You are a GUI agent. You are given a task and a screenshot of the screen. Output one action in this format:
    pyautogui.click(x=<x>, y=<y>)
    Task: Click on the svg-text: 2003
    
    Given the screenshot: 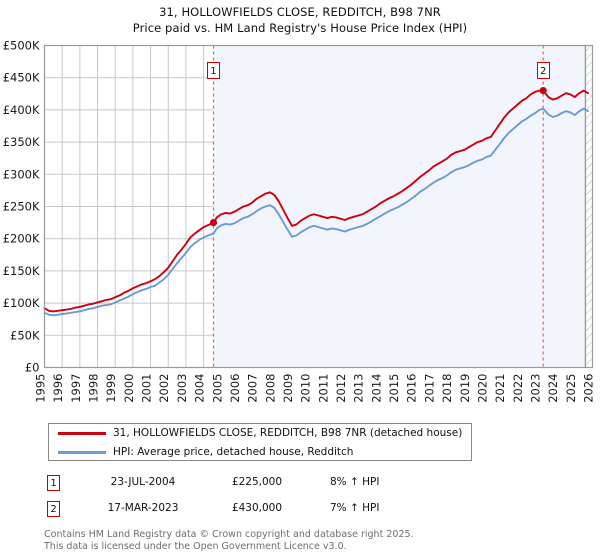 What is the action you would take?
    pyautogui.click(x=182, y=388)
    